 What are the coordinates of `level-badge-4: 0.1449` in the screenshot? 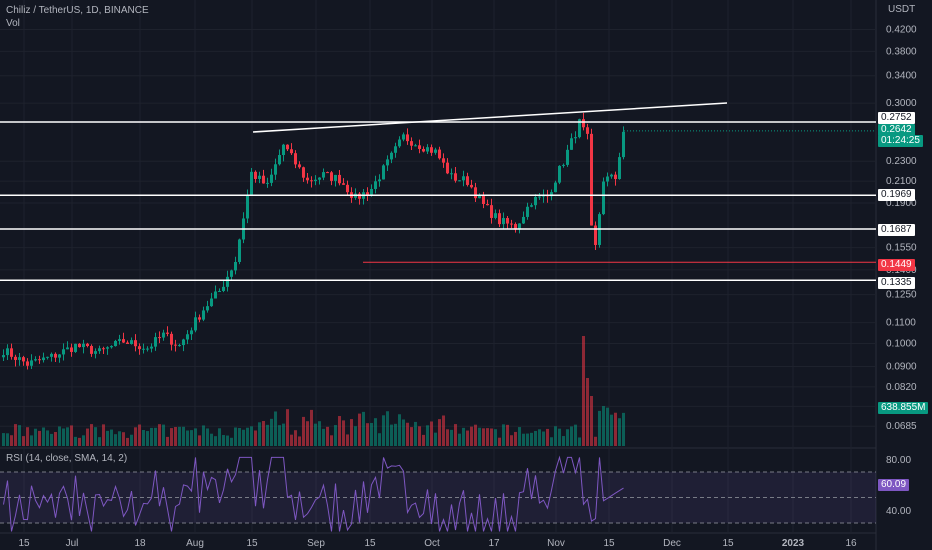 It's located at (896, 265).